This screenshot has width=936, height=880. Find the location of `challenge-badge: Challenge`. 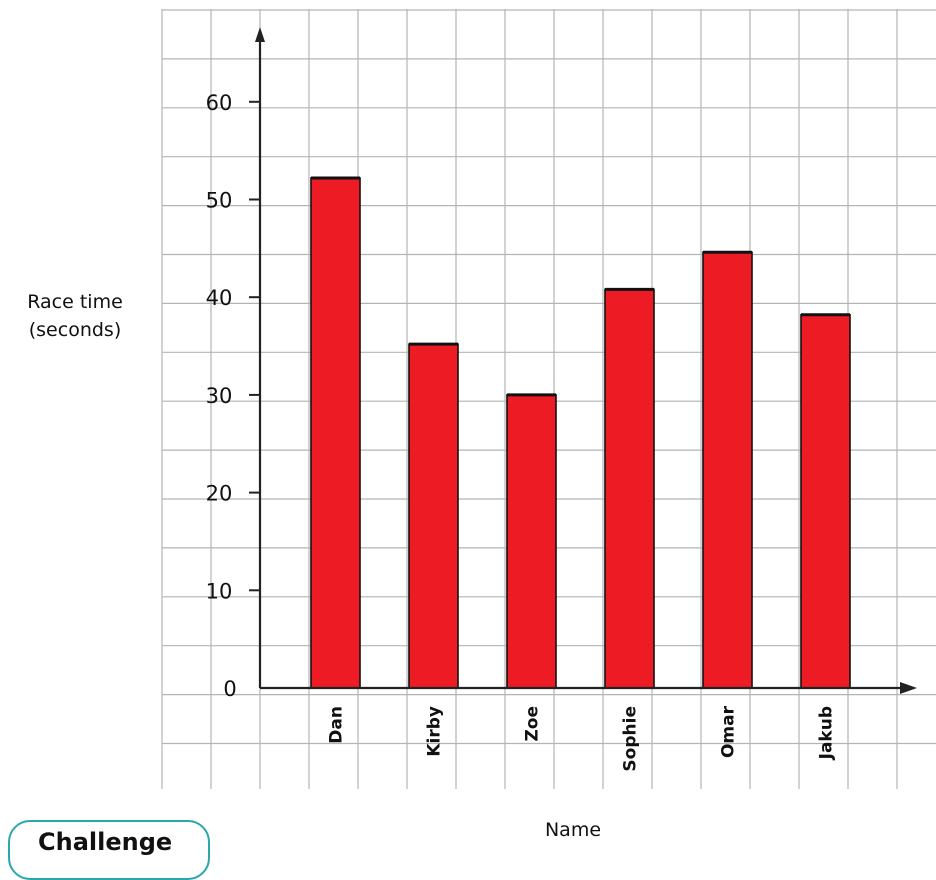

challenge-badge: Challenge is located at coordinates (109, 850).